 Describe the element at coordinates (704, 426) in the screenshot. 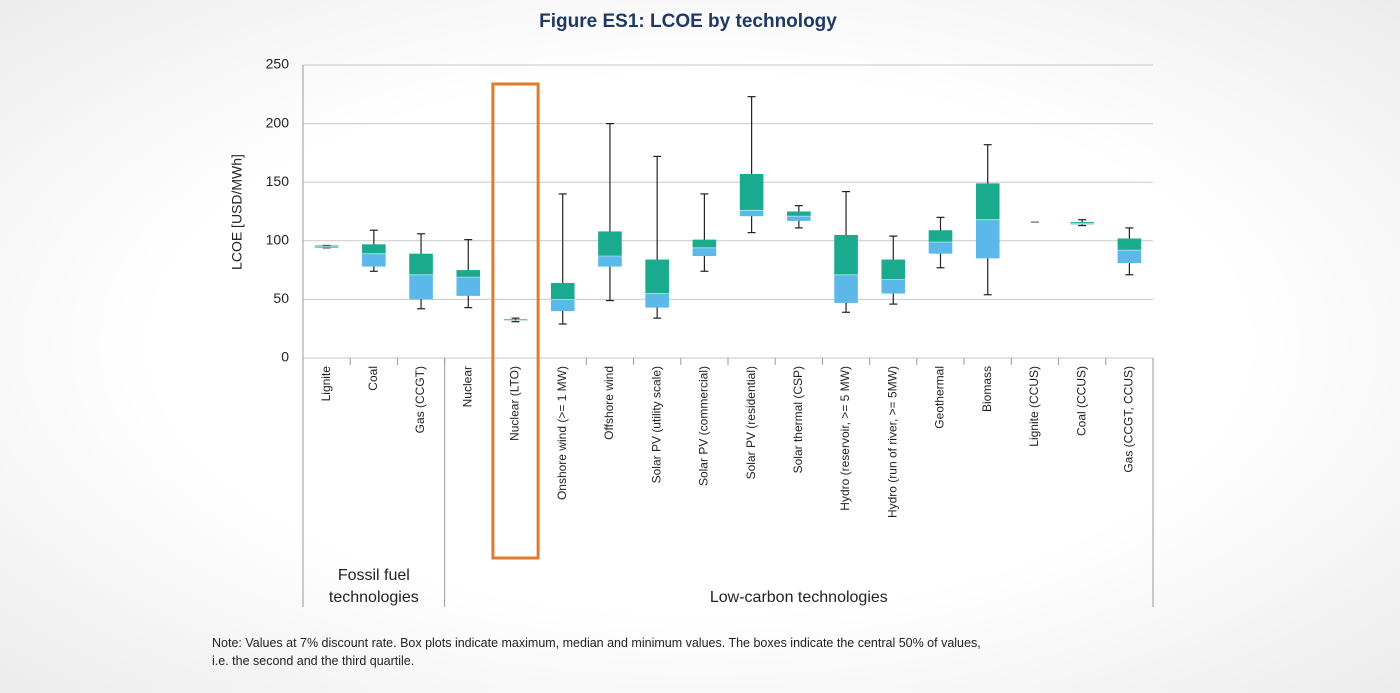

I see `x-tick-label: Solar PV (commercial)` at that location.